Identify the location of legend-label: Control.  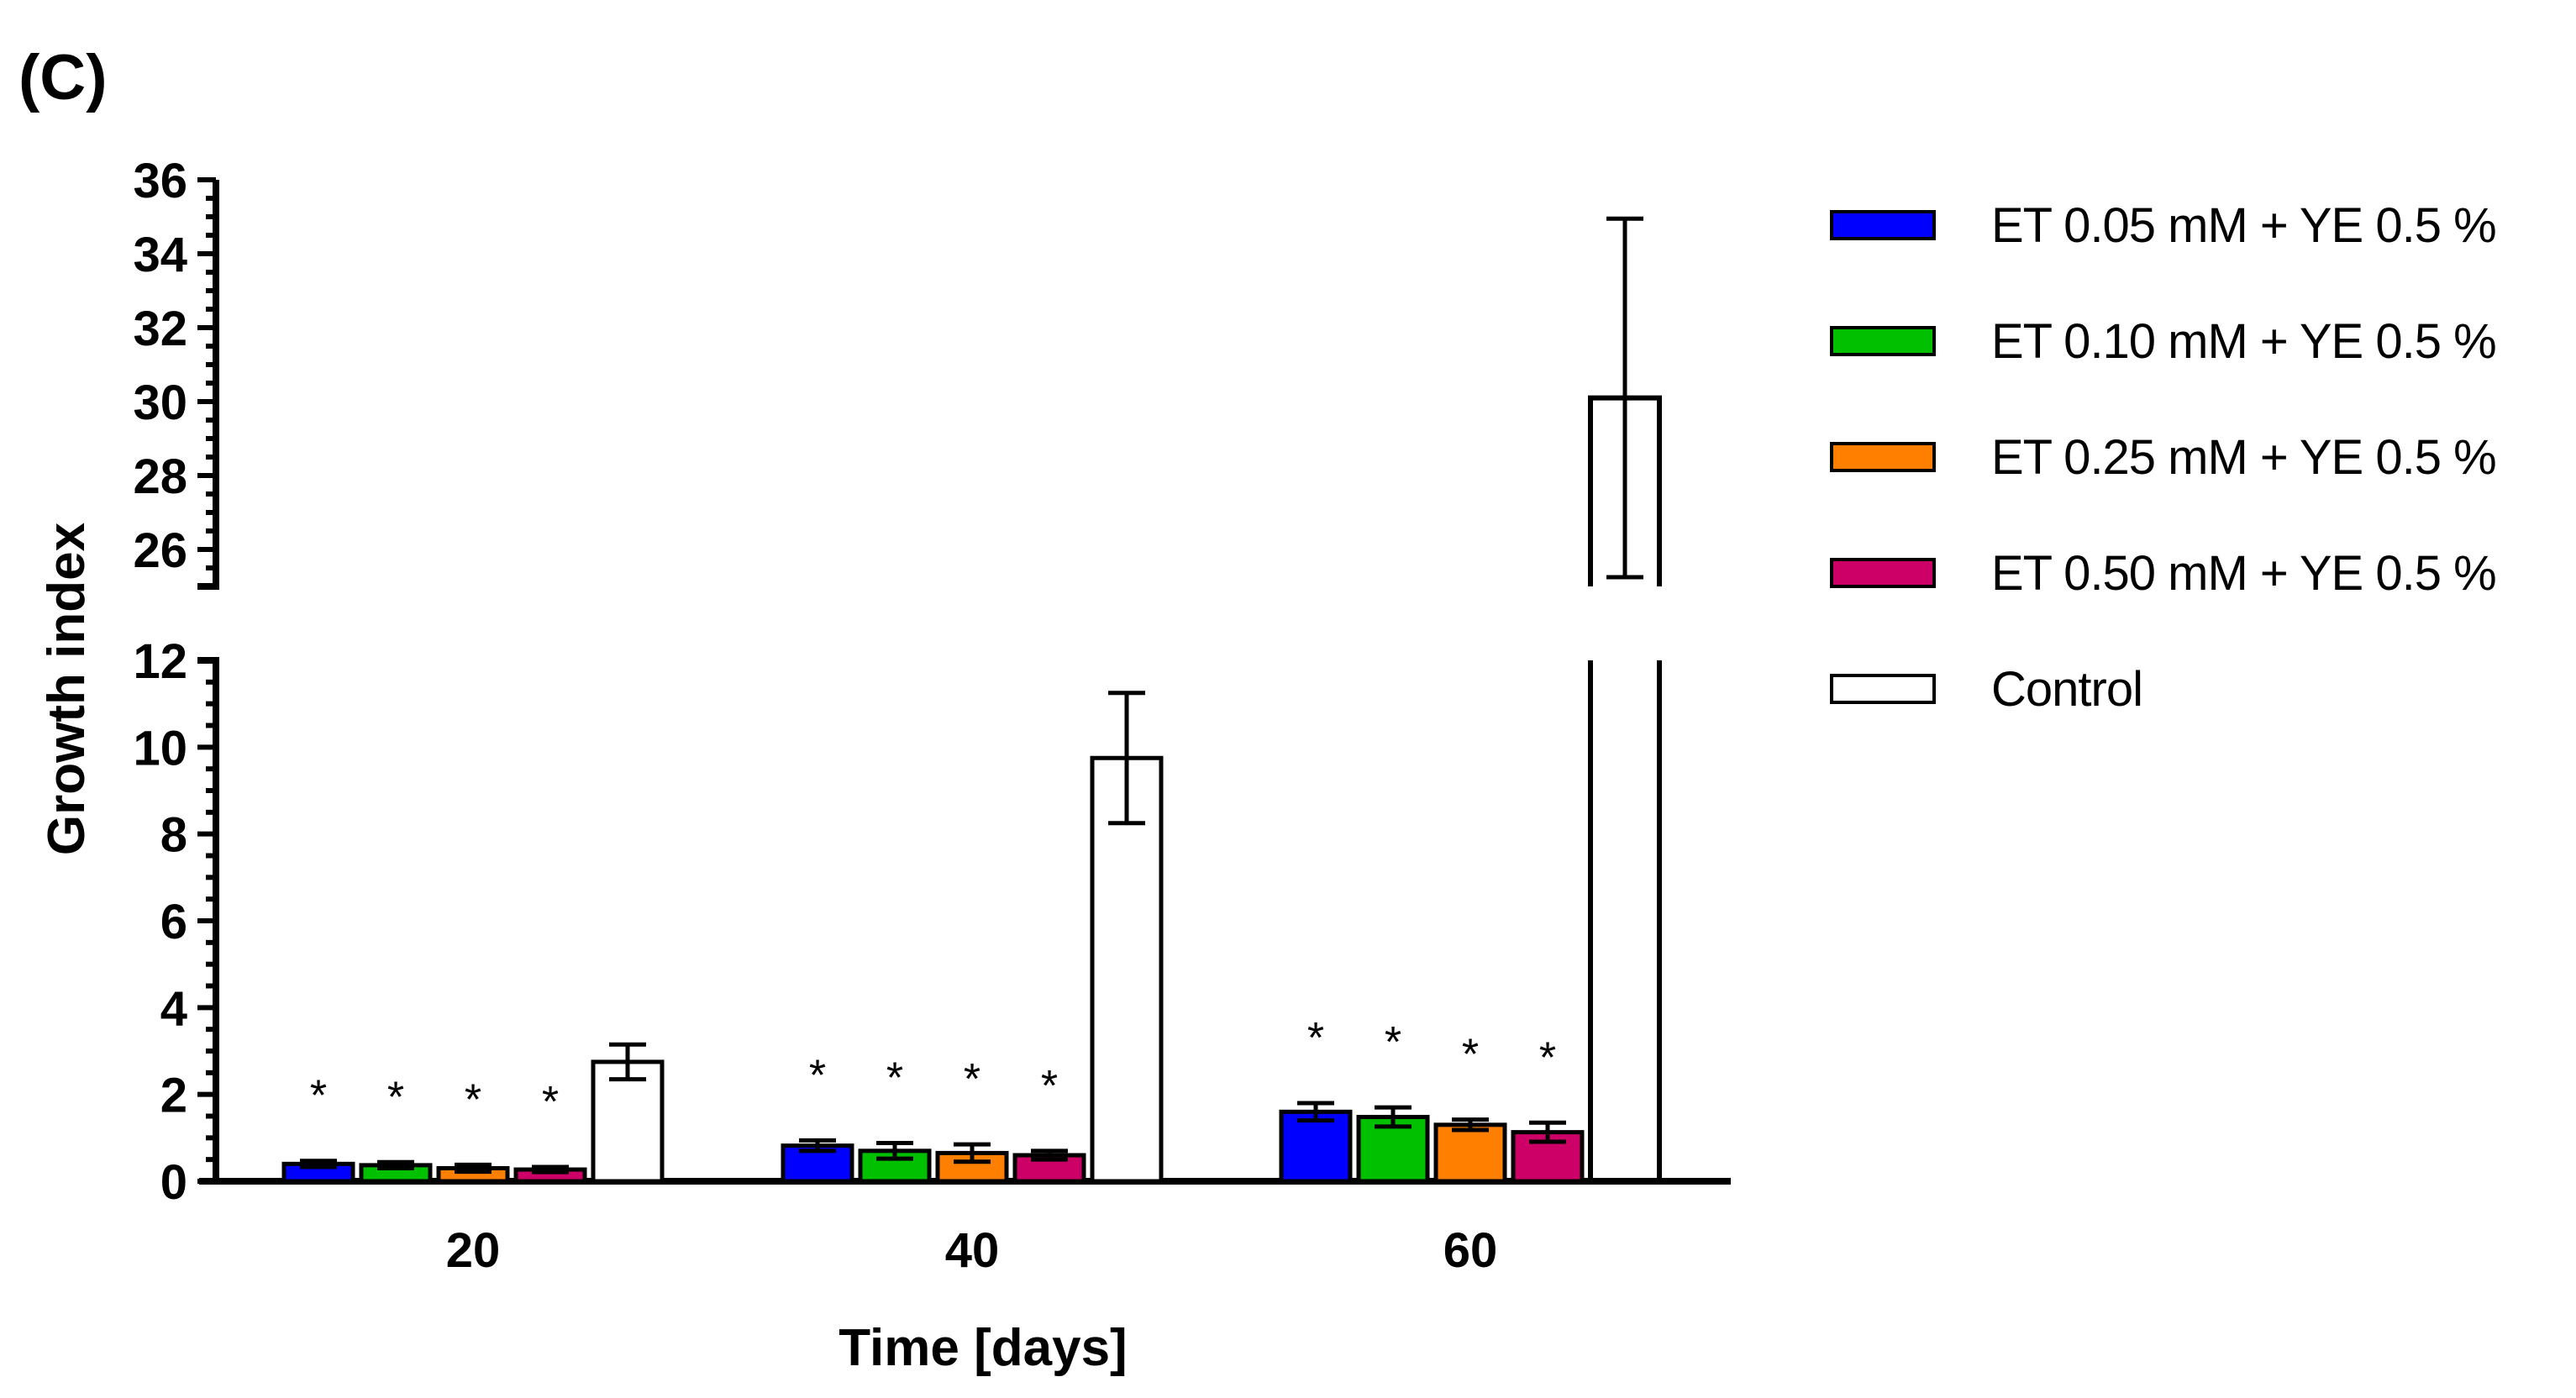
(2067, 689).